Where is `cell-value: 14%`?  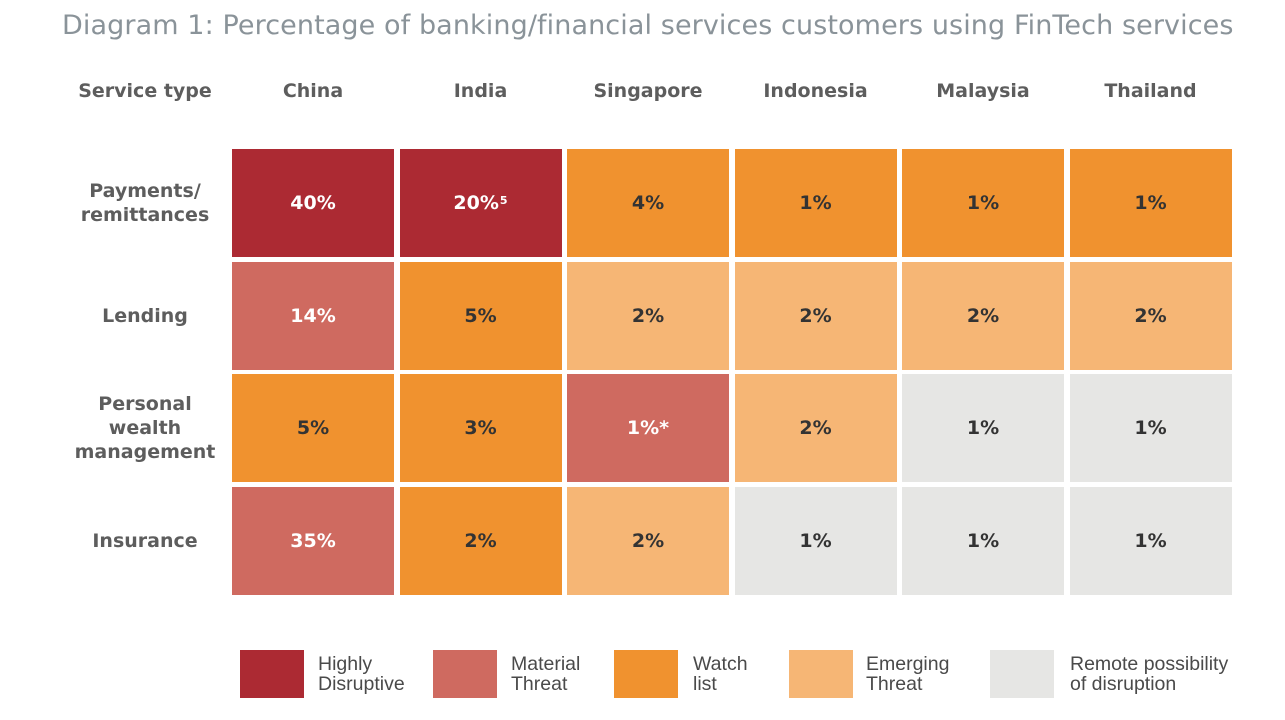
cell-value: 14% is located at coordinates (313, 315).